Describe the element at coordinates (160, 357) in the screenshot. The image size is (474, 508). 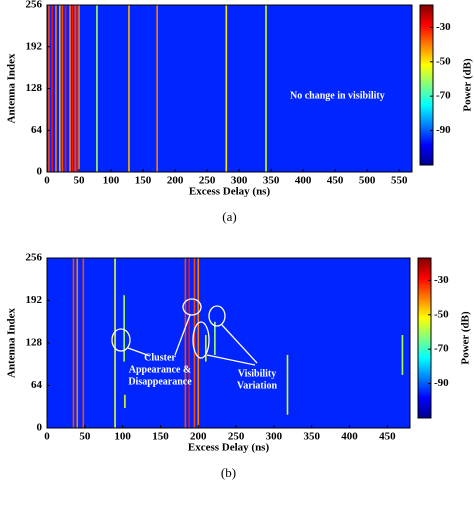
I see `annotation: Cluster` at that location.